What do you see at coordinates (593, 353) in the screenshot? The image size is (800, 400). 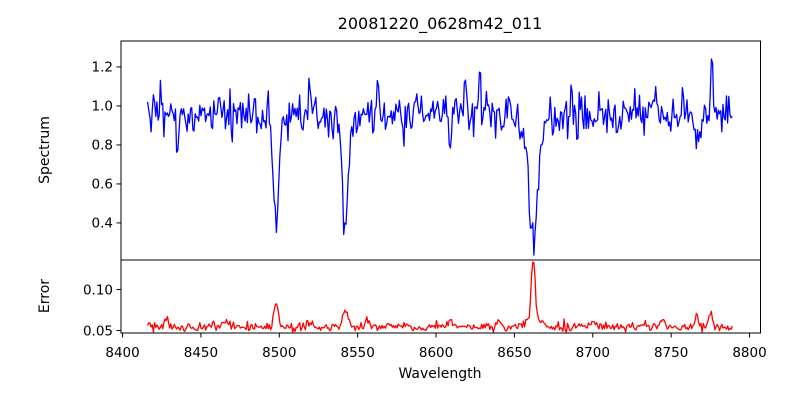 I see `x-tick-label: 8700` at bounding box center [593, 353].